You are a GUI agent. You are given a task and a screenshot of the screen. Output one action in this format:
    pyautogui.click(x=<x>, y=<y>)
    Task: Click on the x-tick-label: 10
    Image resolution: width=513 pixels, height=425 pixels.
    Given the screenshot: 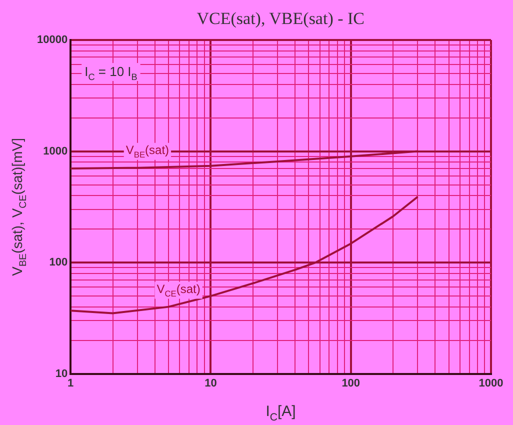 What is the action you would take?
    pyautogui.click(x=210, y=383)
    